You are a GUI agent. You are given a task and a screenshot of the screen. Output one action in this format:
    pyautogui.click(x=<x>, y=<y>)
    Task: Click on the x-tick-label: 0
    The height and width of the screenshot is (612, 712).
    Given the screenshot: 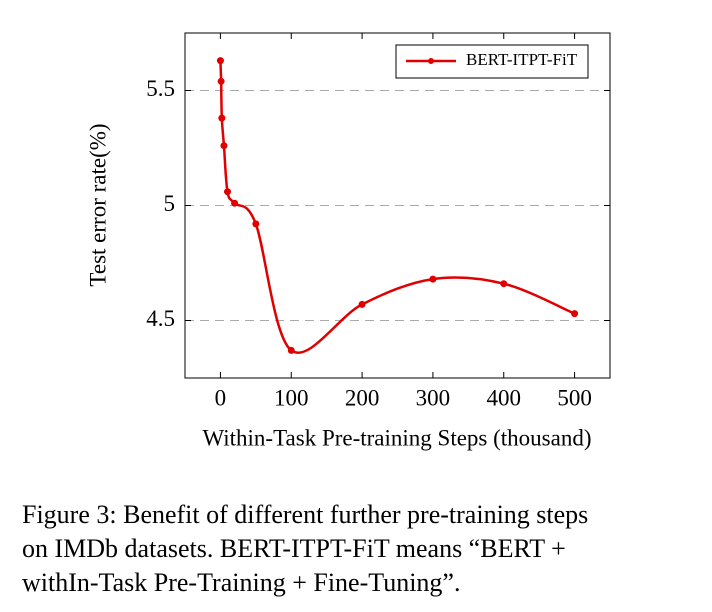 What is the action you would take?
    pyautogui.click(x=221, y=397)
    